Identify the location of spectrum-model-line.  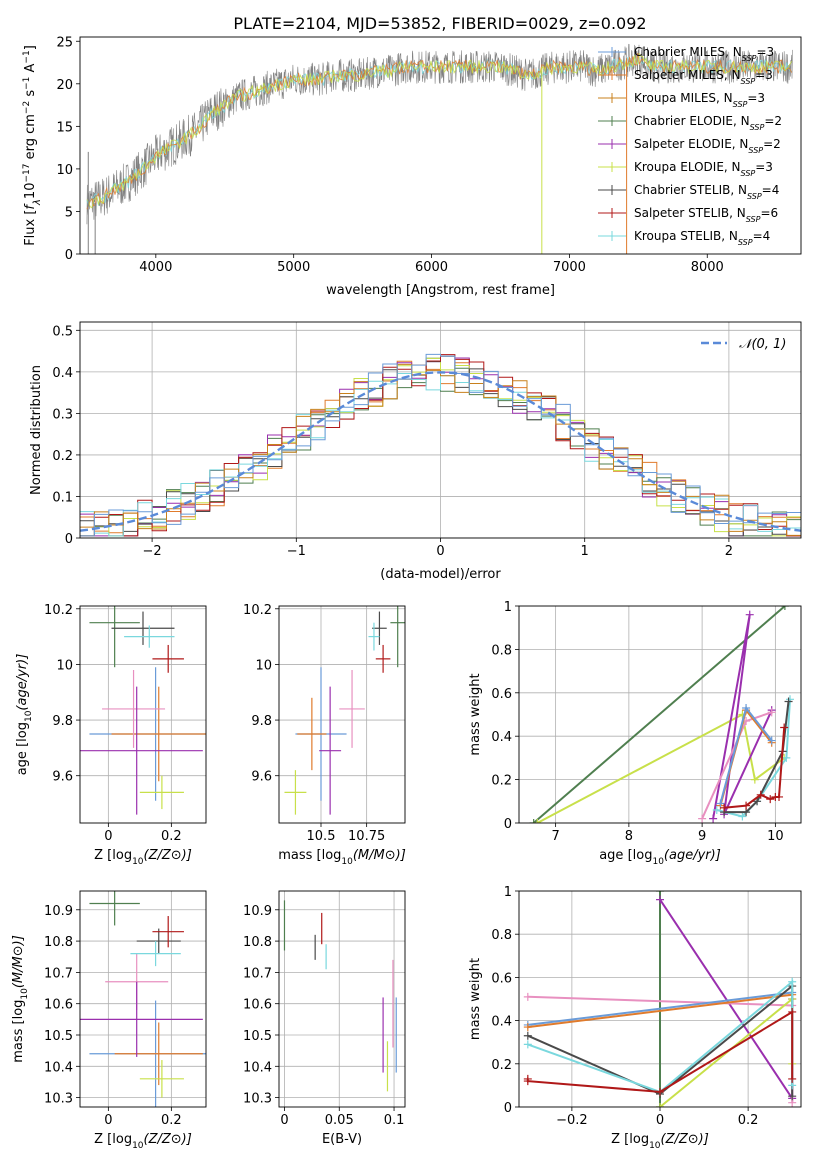
(439, 130).